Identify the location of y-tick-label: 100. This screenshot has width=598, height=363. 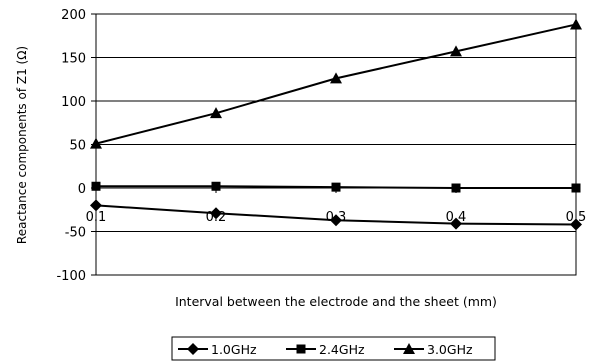
(73, 102).